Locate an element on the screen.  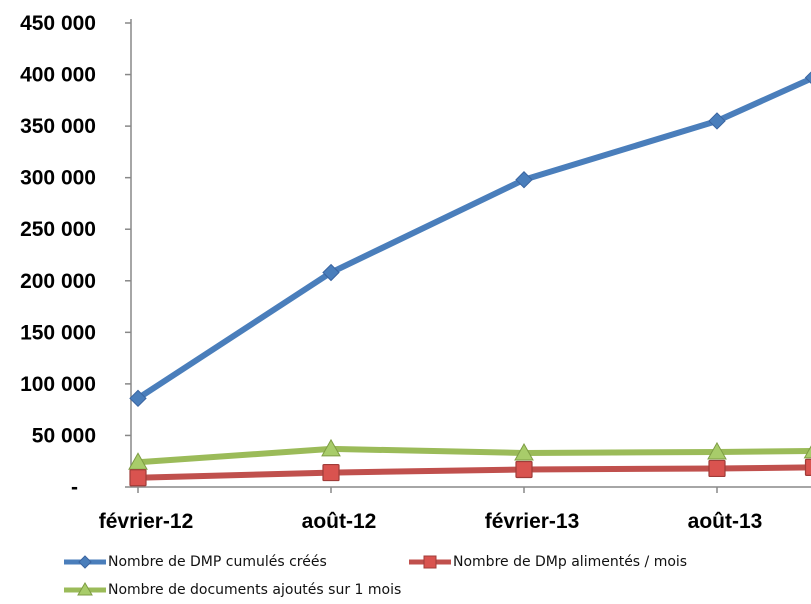
y-tick-label: 50 000 is located at coordinates (64, 435).